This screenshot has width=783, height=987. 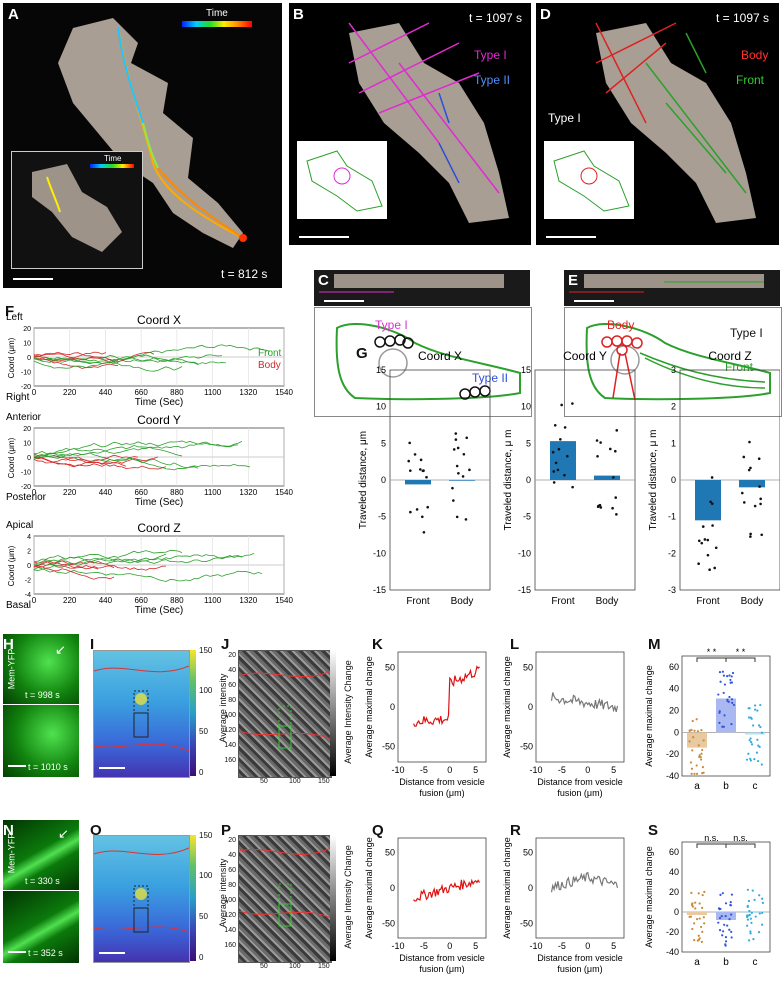 I want to click on panel-label-b: B, so click(x=298, y=14).